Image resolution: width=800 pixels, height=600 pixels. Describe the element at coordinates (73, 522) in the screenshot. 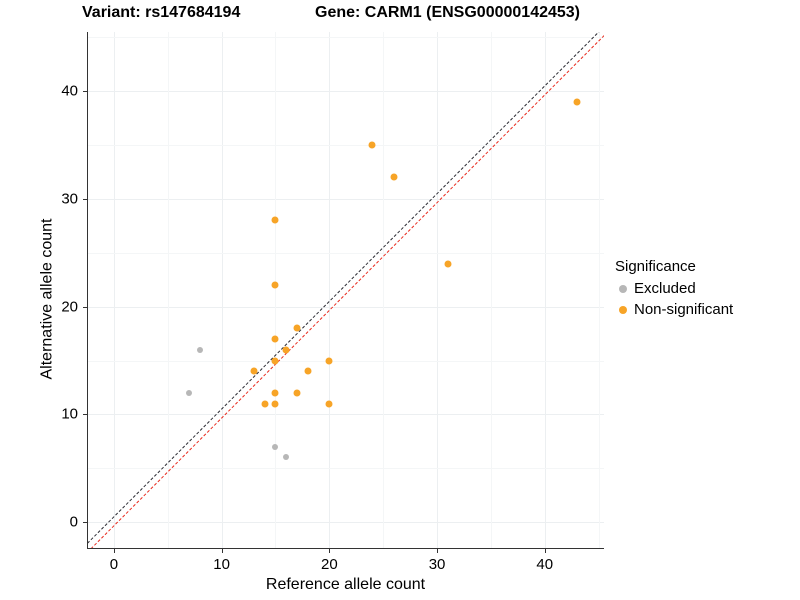

I see `y-tick-label-0: 0` at that location.